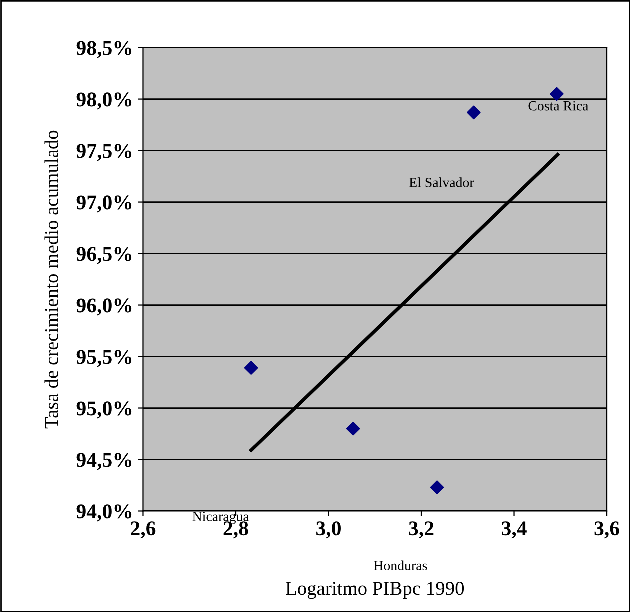 This screenshot has height=613, width=631. Describe the element at coordinates (51, 279) in the screenshot. I see `y-axis-title: Tasa de crecimiento medio acumulado` at that location.